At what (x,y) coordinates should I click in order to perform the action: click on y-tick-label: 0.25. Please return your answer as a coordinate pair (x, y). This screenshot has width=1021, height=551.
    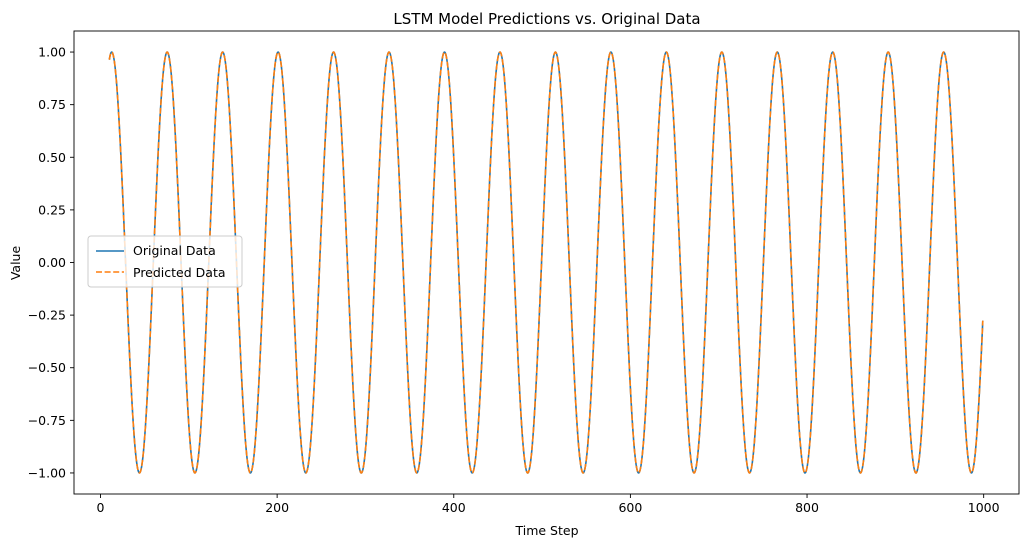
    Looking at the image, I should click on (52, 209).